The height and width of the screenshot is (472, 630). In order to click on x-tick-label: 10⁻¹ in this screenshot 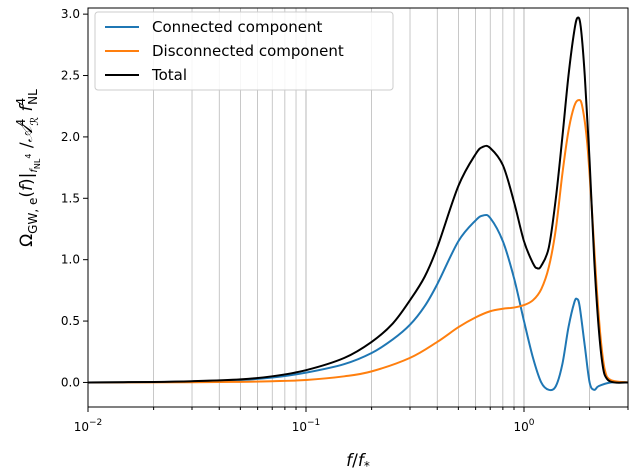, I will do `click(306, 426)`.